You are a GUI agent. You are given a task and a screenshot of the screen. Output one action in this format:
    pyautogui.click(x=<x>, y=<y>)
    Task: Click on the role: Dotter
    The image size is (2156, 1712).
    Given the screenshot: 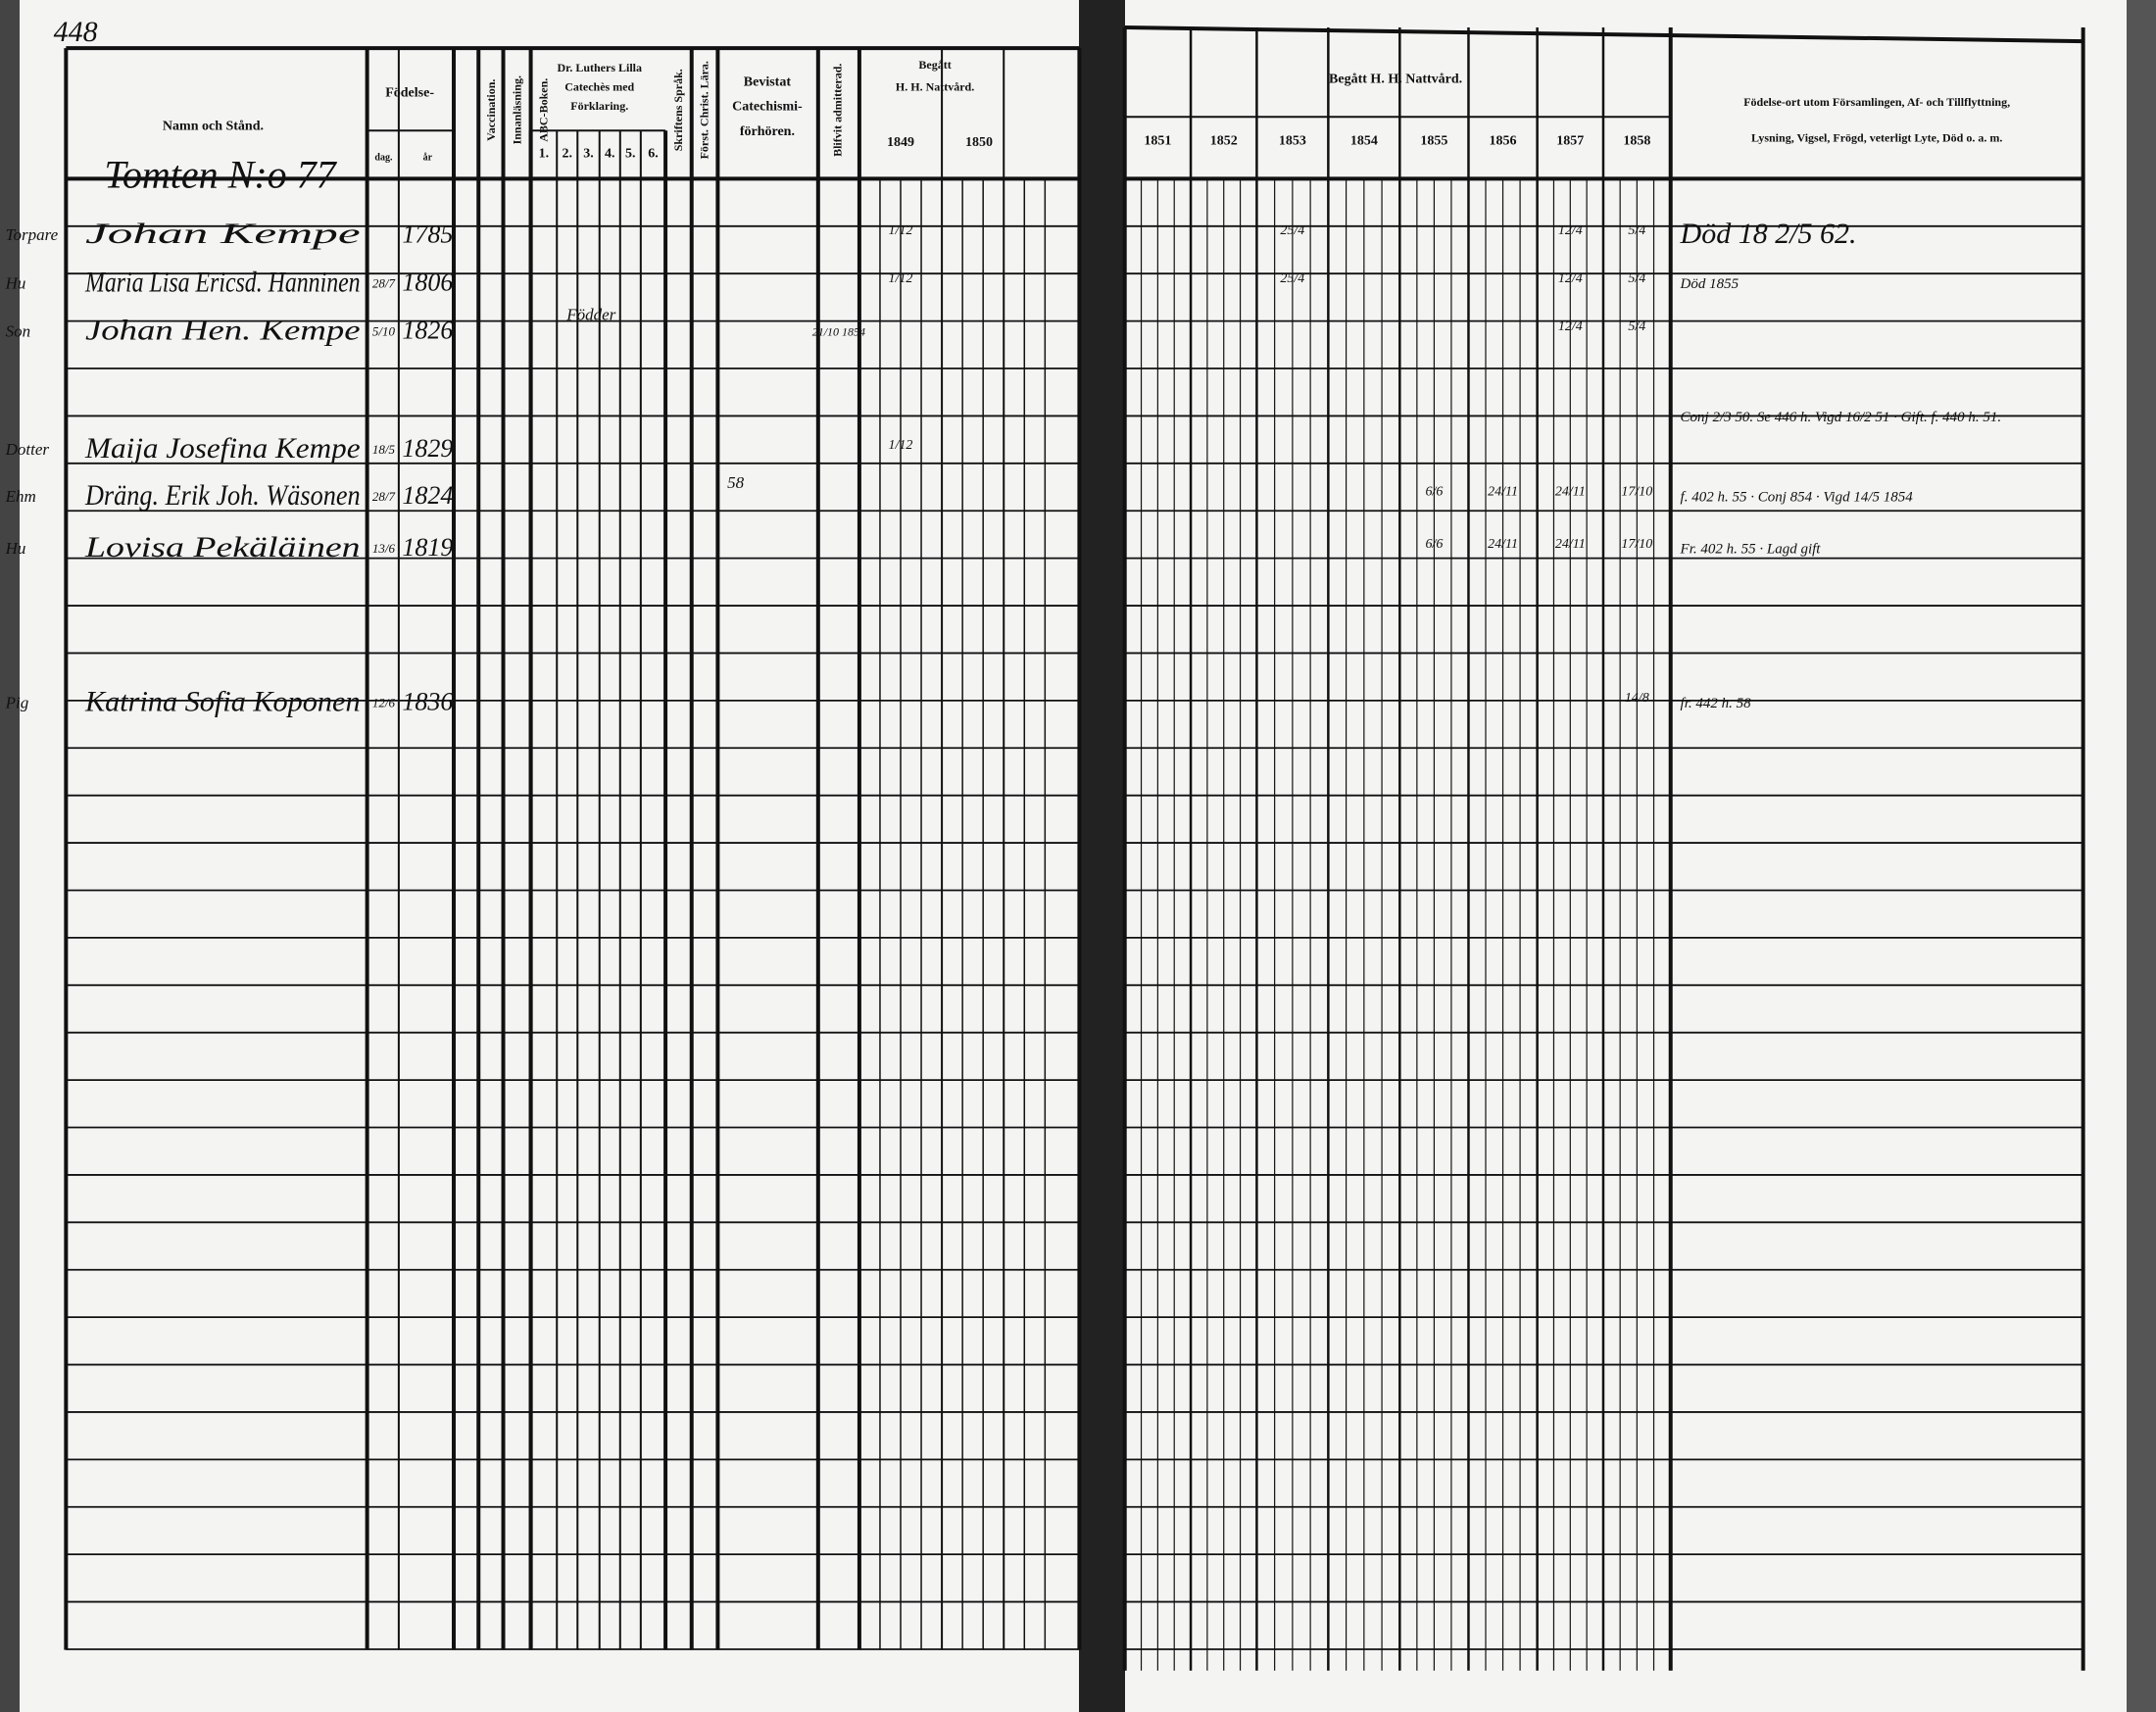 What is the action you would take?
    pyautogui.click(x=27, y=449)
    